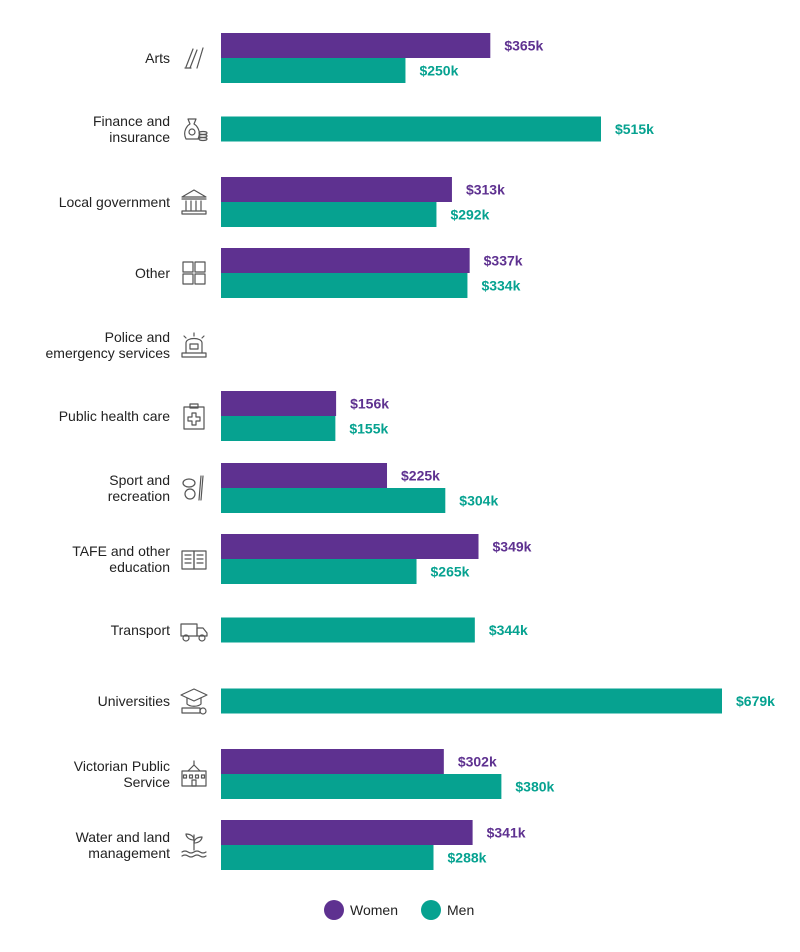 This screenshot has width=800, height=952. Describe the element at coordinates (485, 190) in the screenshot. I see `data-label: $313k` at that location.